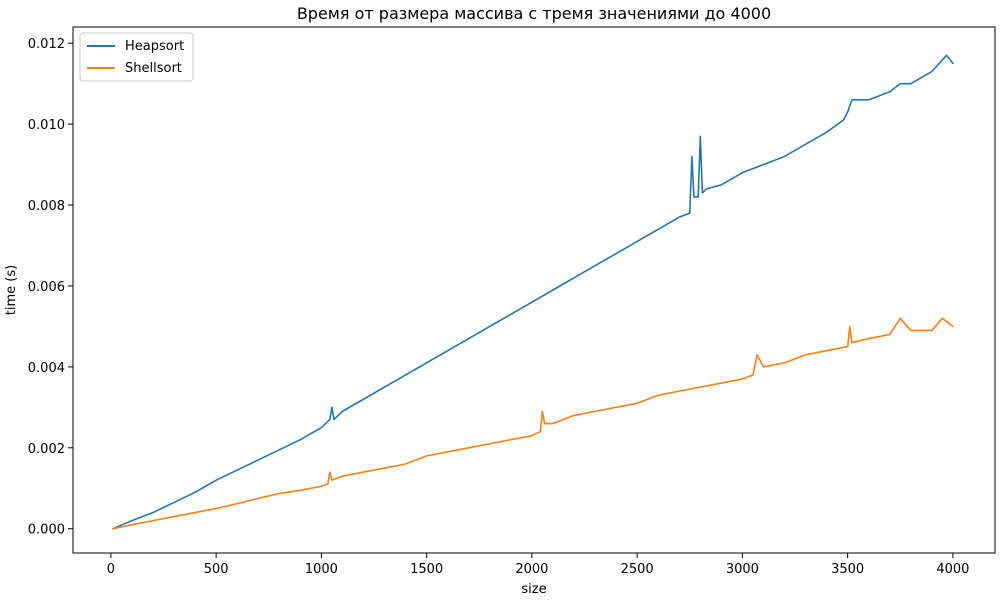 The width and height of the screenshot is (1000, 600). I want to click on x-tick-label: 4000, so click(952, 569).